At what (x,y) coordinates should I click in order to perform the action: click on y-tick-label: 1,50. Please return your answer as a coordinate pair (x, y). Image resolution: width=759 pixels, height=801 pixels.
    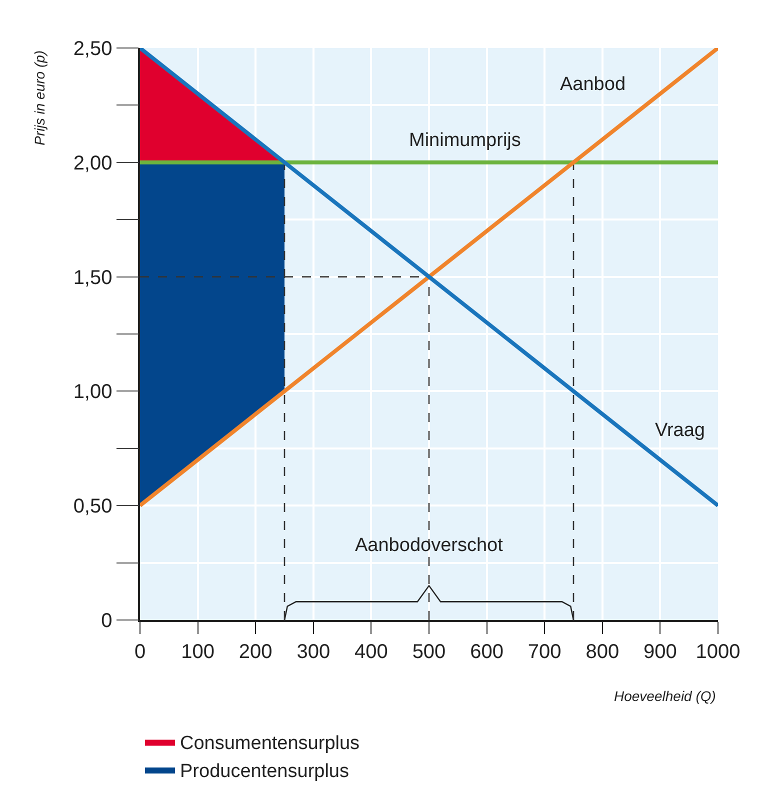
    Looking at the image, I should click on (92, 277).